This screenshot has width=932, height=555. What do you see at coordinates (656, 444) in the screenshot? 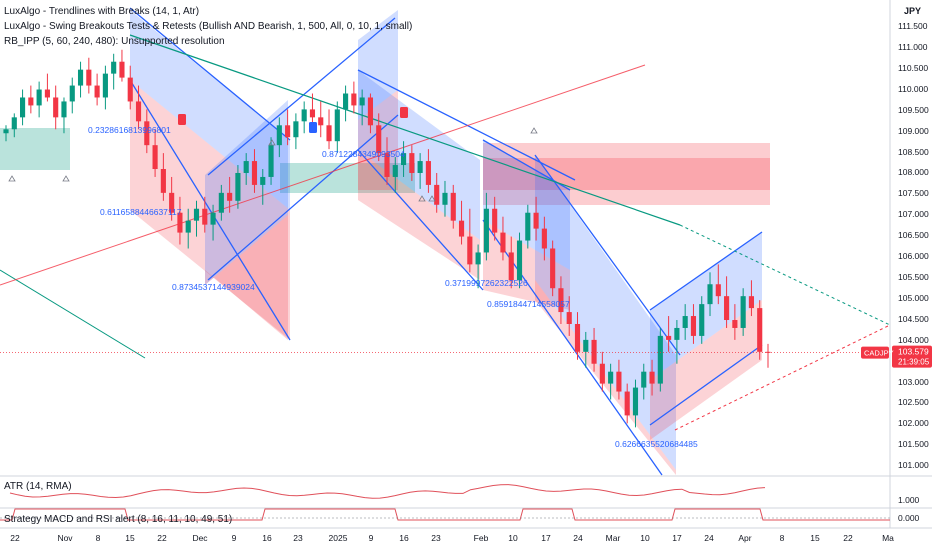
I see `channel-value-label: 0.6266635520684485` at bounding box center [656, 444].